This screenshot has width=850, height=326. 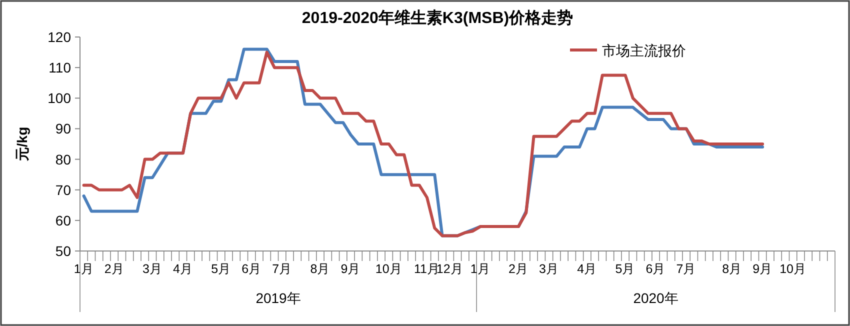 What do you see at coordinates (63, 128) in the screenshot?
I see `y-tick-label: 90` at bounding box center [63, 128].